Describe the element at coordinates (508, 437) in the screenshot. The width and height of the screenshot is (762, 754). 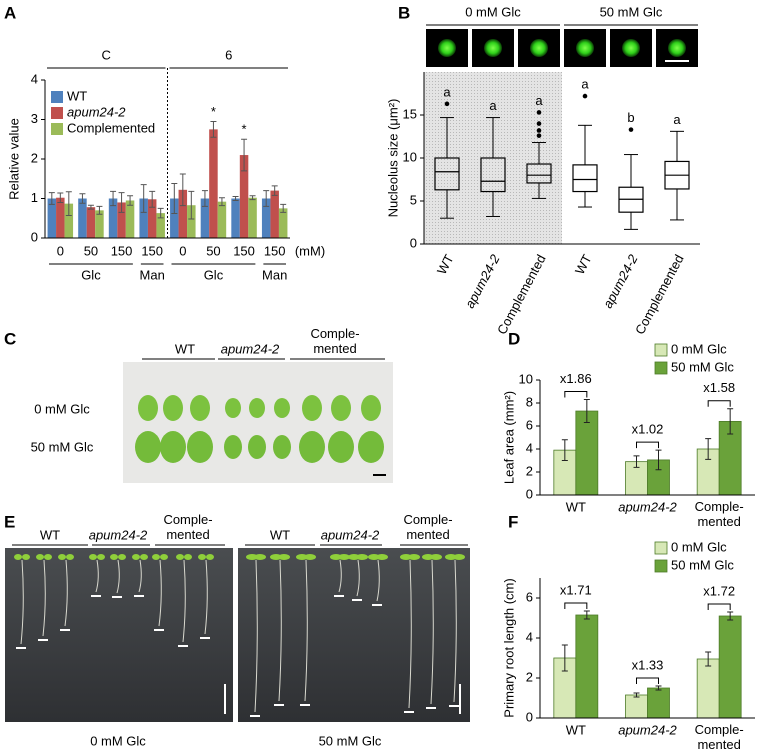
I see `y-axis-label: Leaf area (mm²)` at that location.